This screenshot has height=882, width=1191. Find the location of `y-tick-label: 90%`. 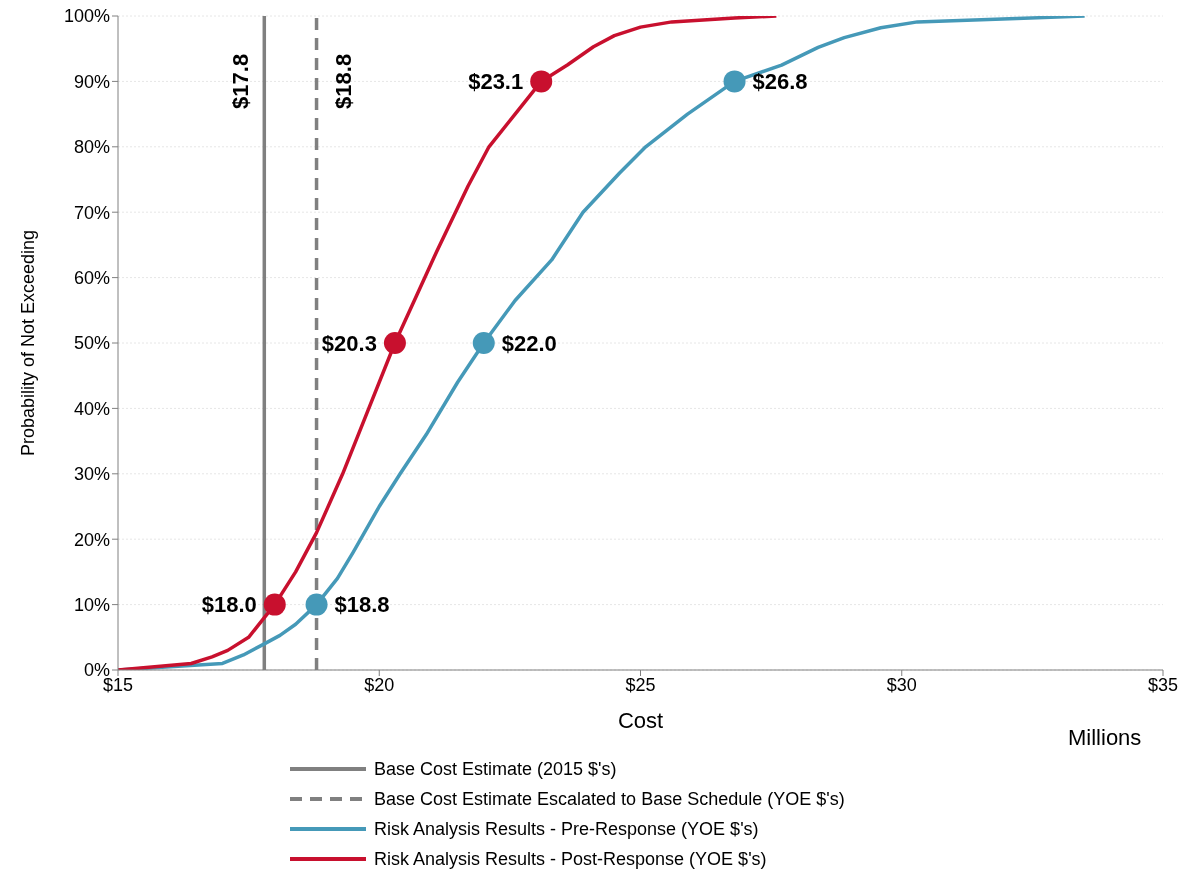

y-tick-label: 90% is located at coordinates (91, 81).